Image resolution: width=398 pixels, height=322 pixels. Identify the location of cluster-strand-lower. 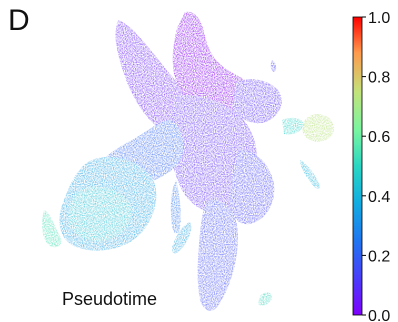
(181, 238).